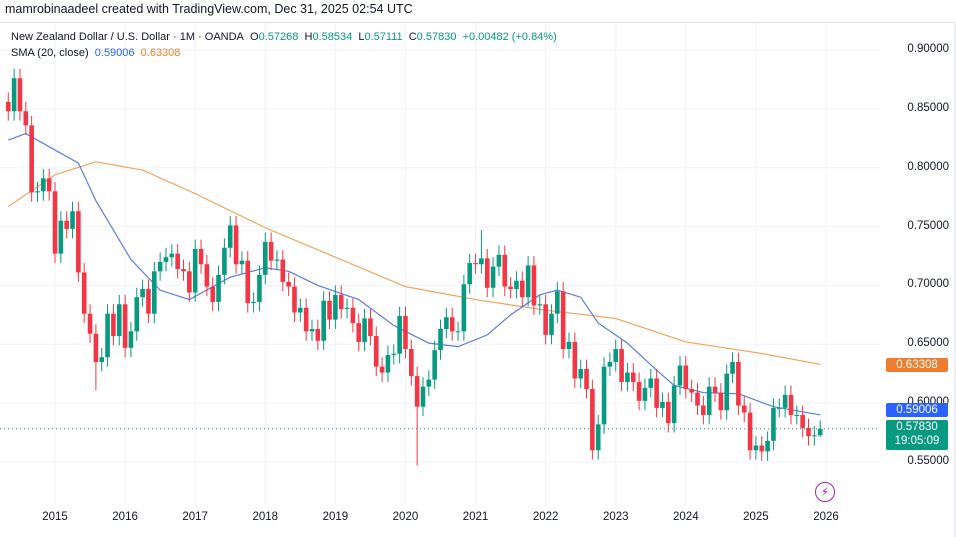 The width and height of the screenshot is (956, 537). Describe the element at coordinates (265, 517) in the screenshot. I see `time-tick-label: 2018` at that location.